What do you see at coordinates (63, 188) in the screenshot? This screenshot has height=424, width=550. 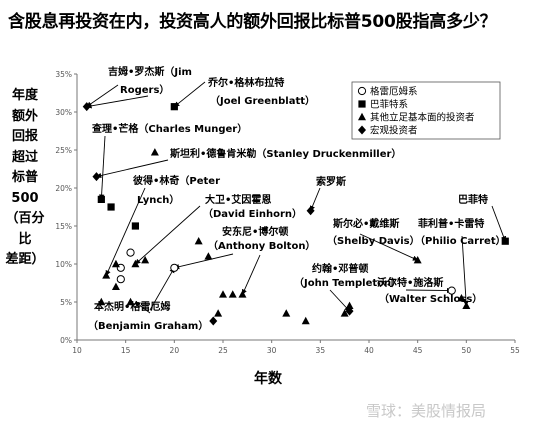 I see `y-tick-label: 20%` at bounding box center [63, 188].